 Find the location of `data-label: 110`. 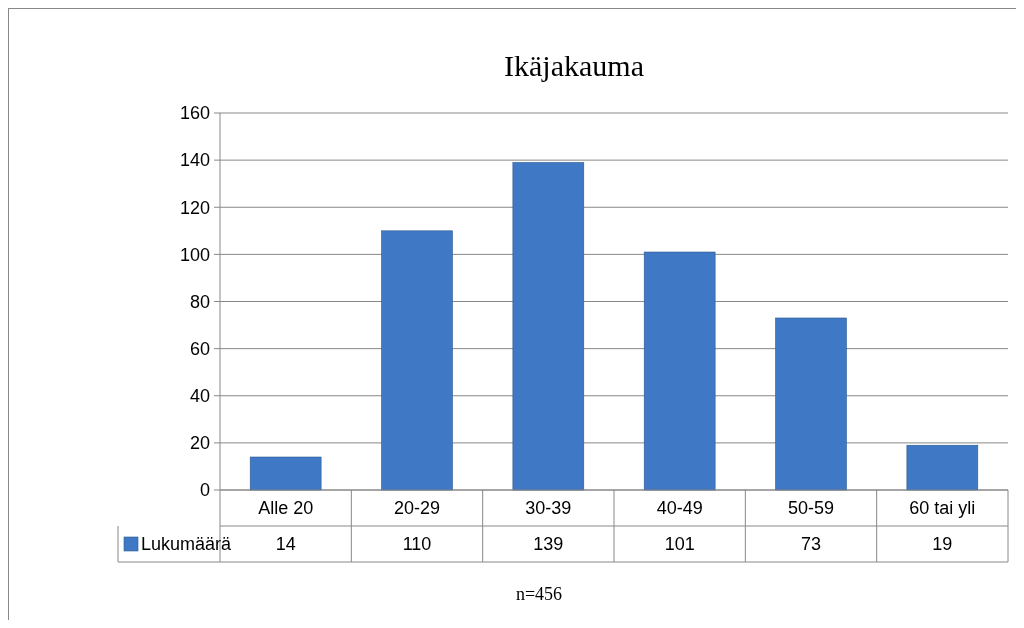

data-label: 110 is located at coordinates (417, 544).